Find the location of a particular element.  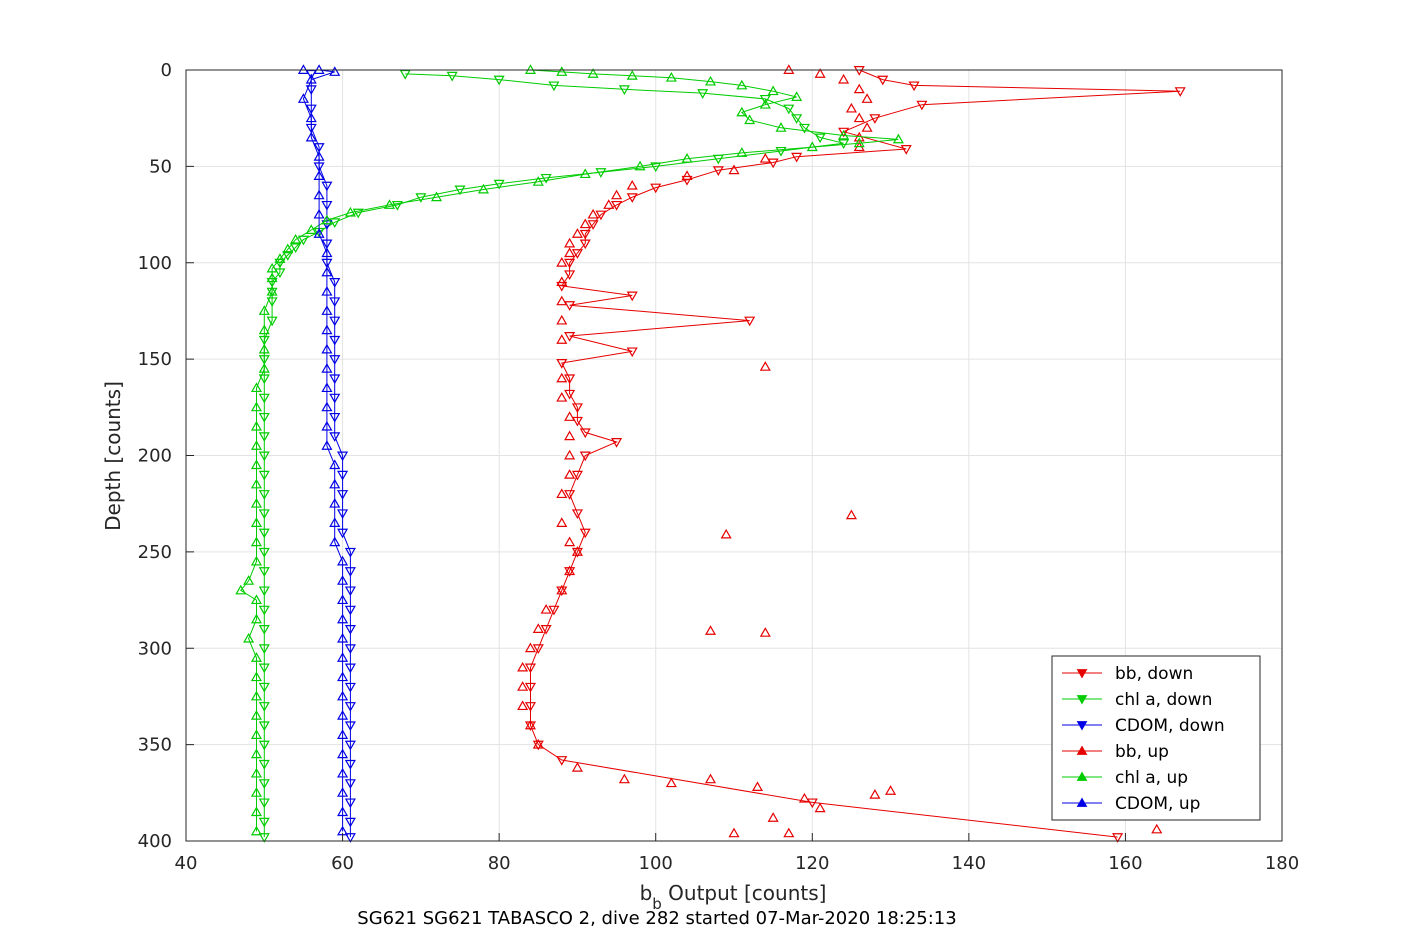

y-tick-label: 400 is located at coordinates (155, 841).